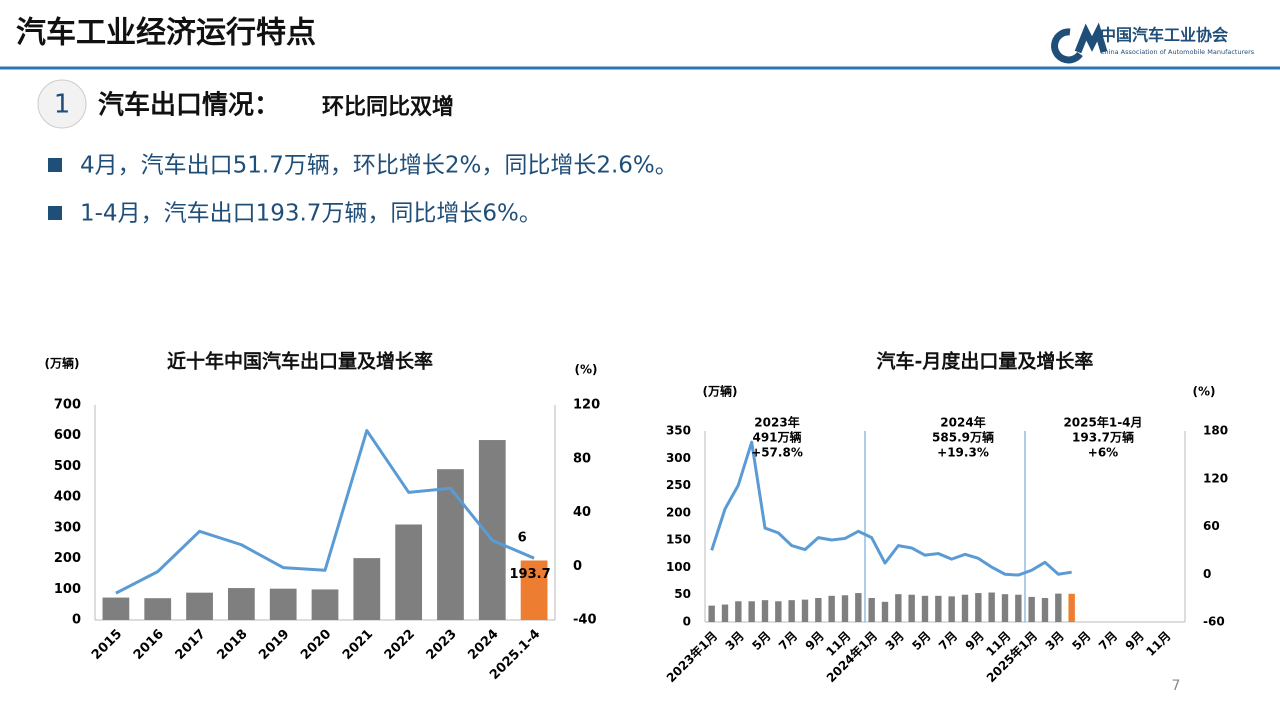  I want to click on y-tick-label: 50, so click(682, 594).